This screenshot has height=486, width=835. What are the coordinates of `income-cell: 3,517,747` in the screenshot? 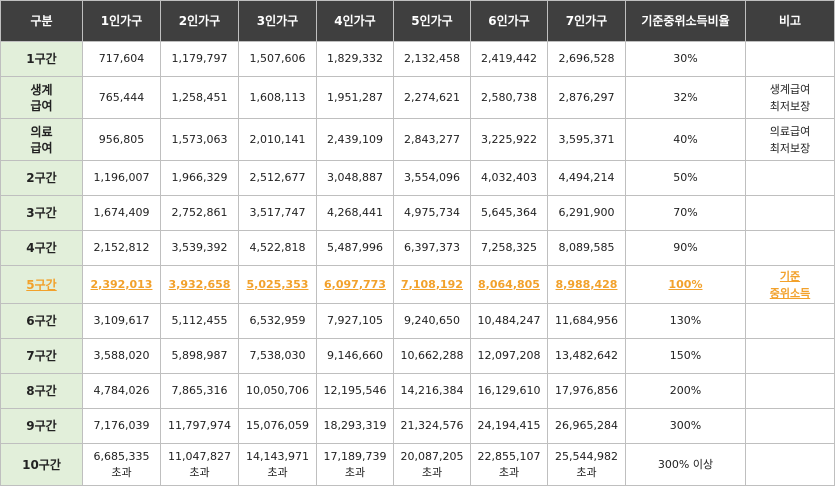 It's located at (277, 213).